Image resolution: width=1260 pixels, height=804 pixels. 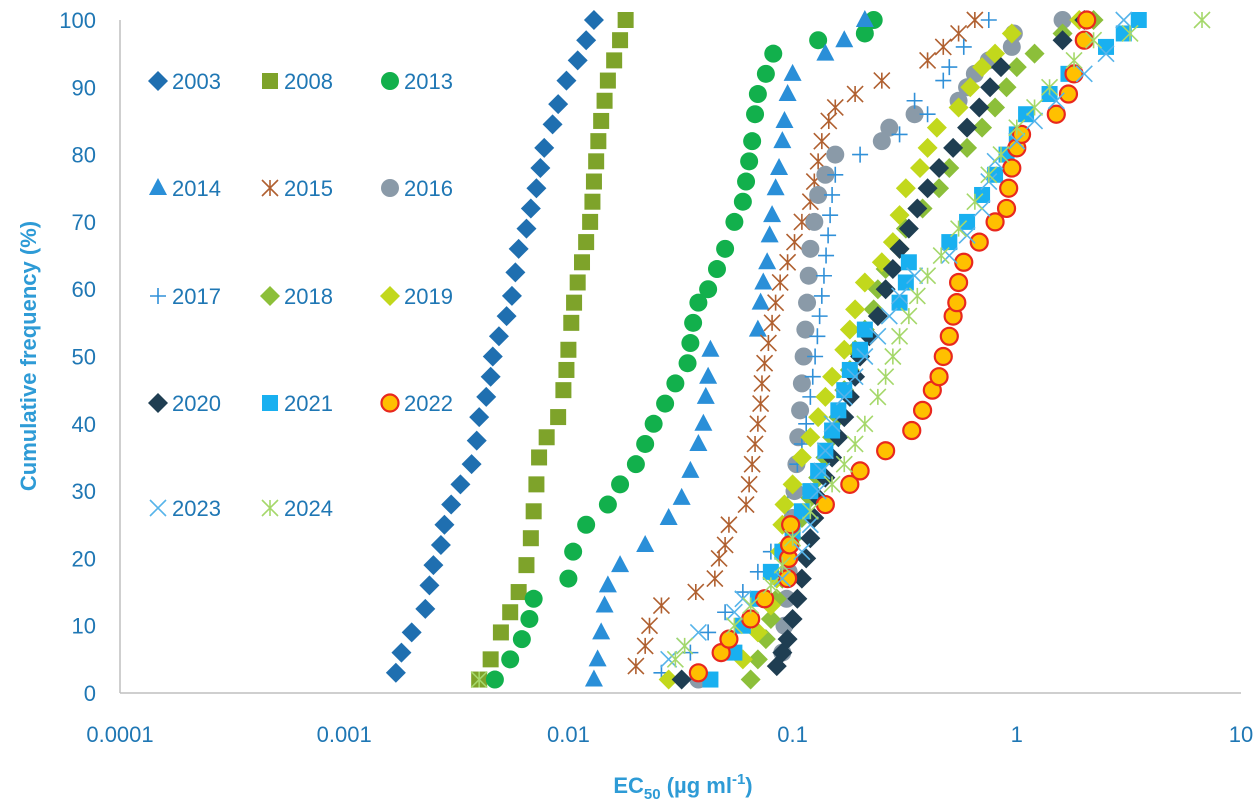 What do you see at coordinates (696, 785) in the screenshot?
I see `x-axis-title-unit: (µg ml` at bounding box center [696, 785].